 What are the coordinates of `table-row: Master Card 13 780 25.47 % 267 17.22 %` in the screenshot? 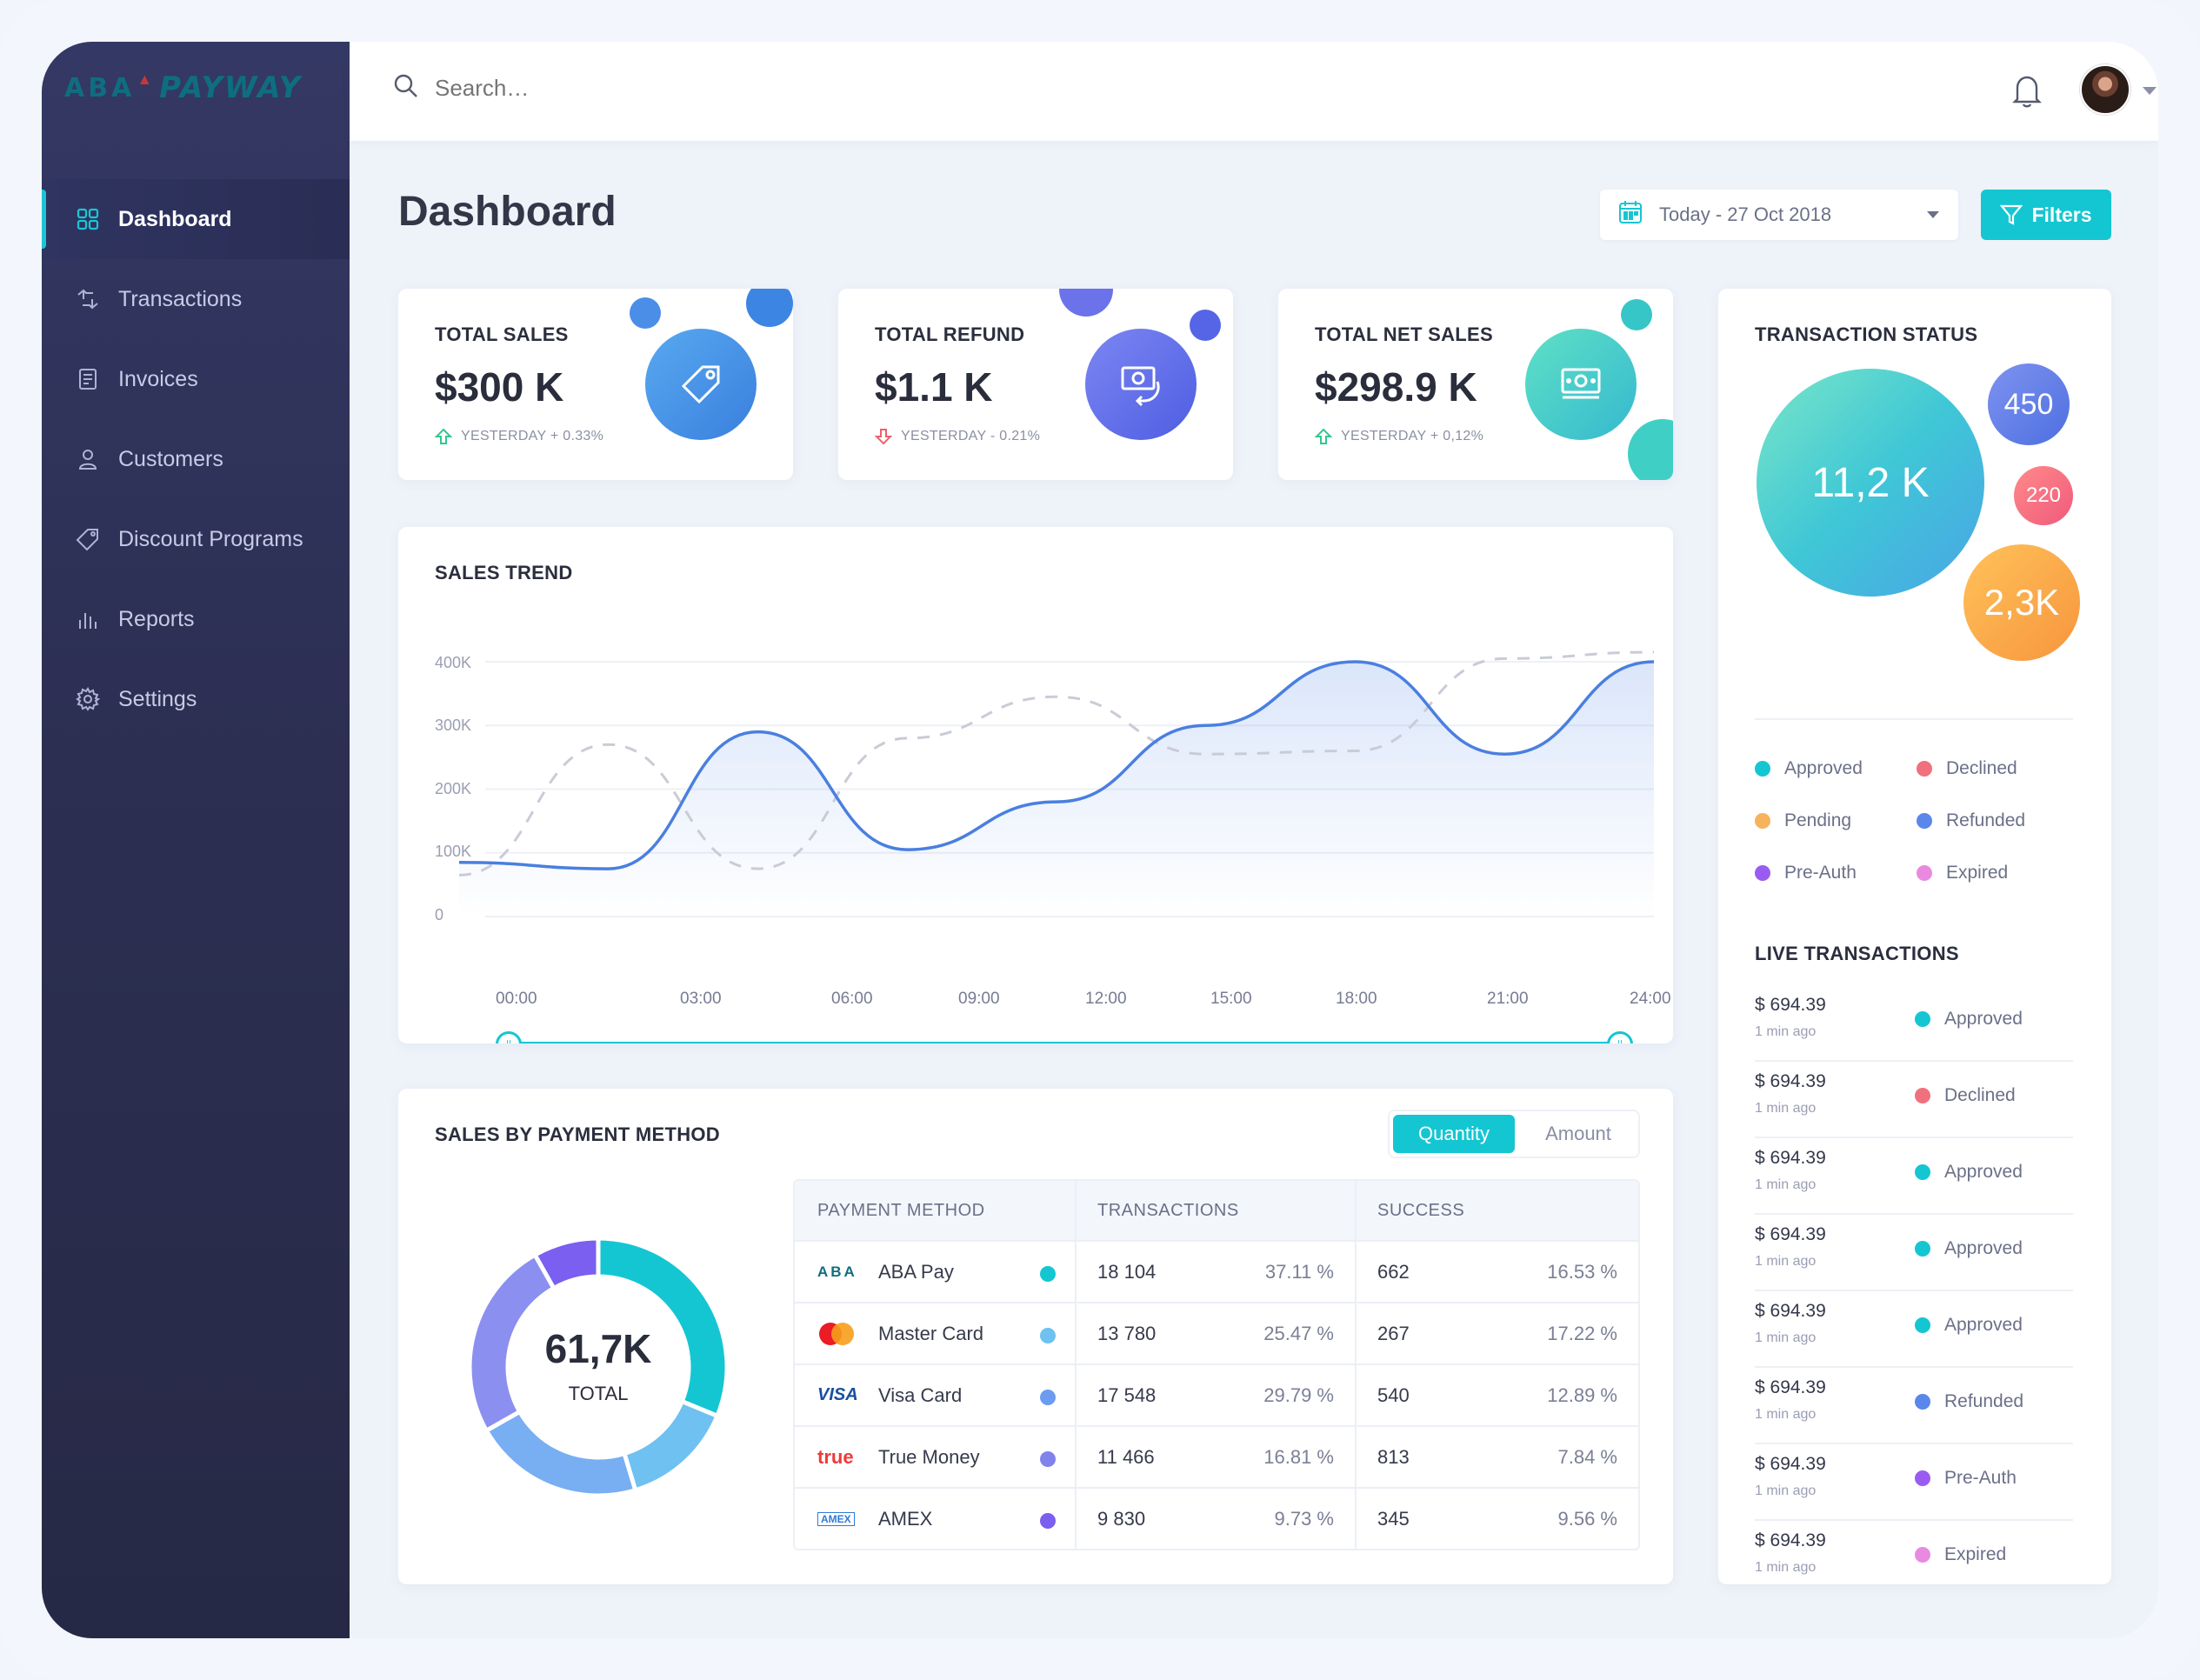 It's located at (1216, 1332).